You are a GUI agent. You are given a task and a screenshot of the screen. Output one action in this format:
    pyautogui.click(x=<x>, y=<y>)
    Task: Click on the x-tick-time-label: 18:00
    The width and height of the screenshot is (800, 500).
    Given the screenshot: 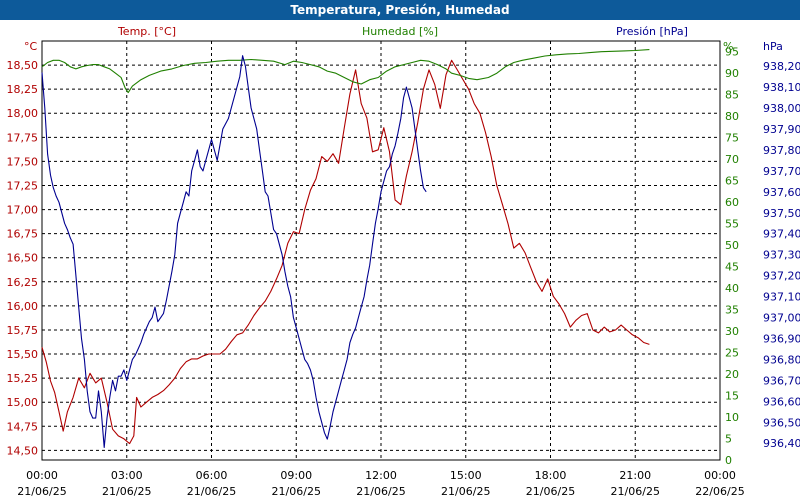 What is the action you would take?
    pyautogui.click(x=551, y=475)
    